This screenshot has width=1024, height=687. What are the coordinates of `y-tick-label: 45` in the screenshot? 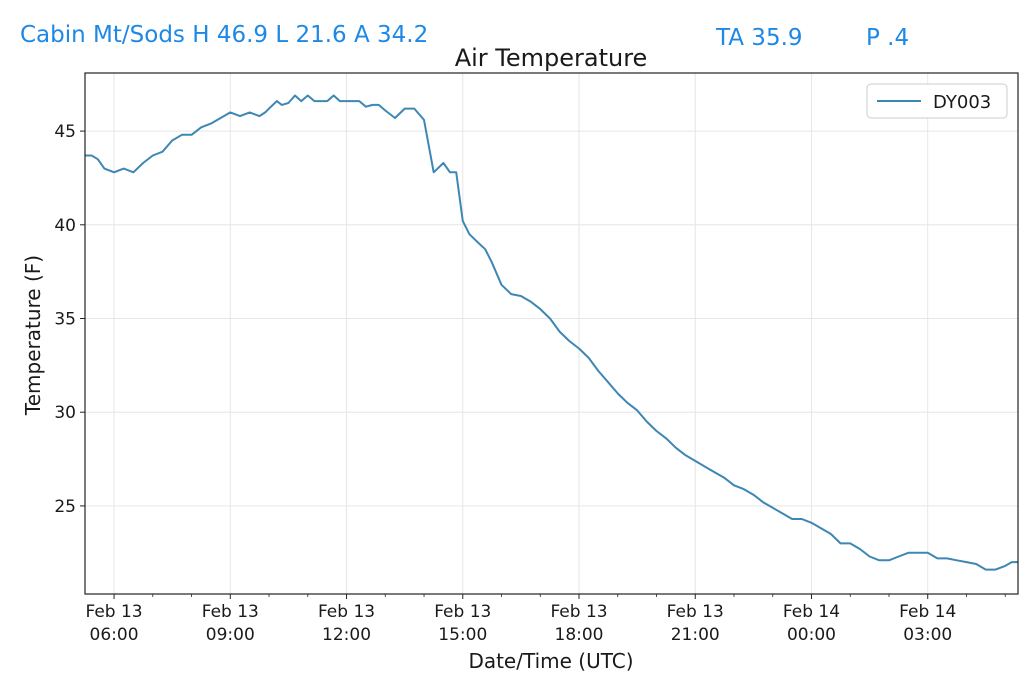 It's located at (65, 132).